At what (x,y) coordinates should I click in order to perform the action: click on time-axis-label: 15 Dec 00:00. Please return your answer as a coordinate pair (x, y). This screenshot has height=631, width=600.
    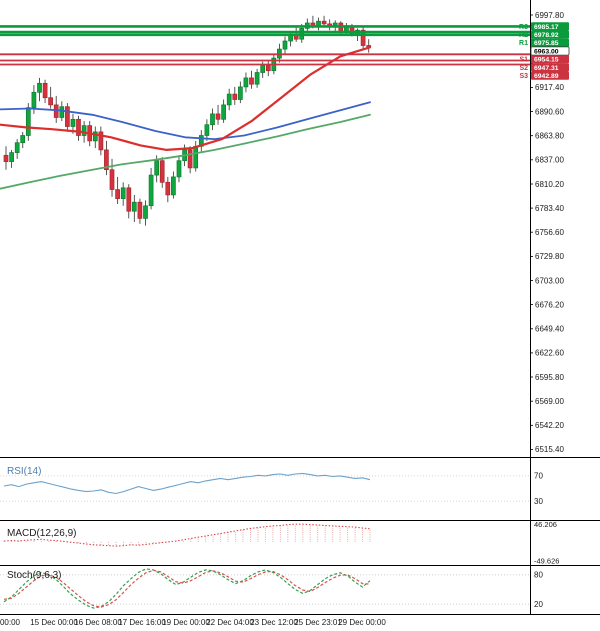
    Looking at the image, I should click on (54, 622).